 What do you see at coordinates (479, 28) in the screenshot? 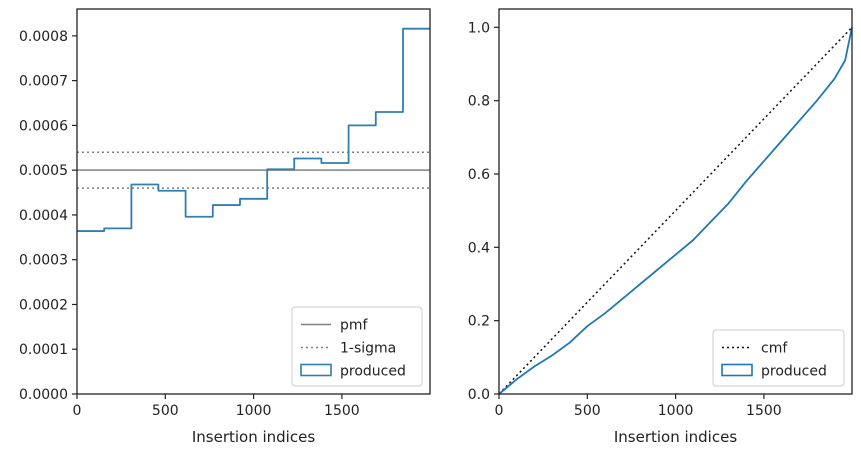
I see `y-tick-label: 1.0` at bounding box center [479, 28].